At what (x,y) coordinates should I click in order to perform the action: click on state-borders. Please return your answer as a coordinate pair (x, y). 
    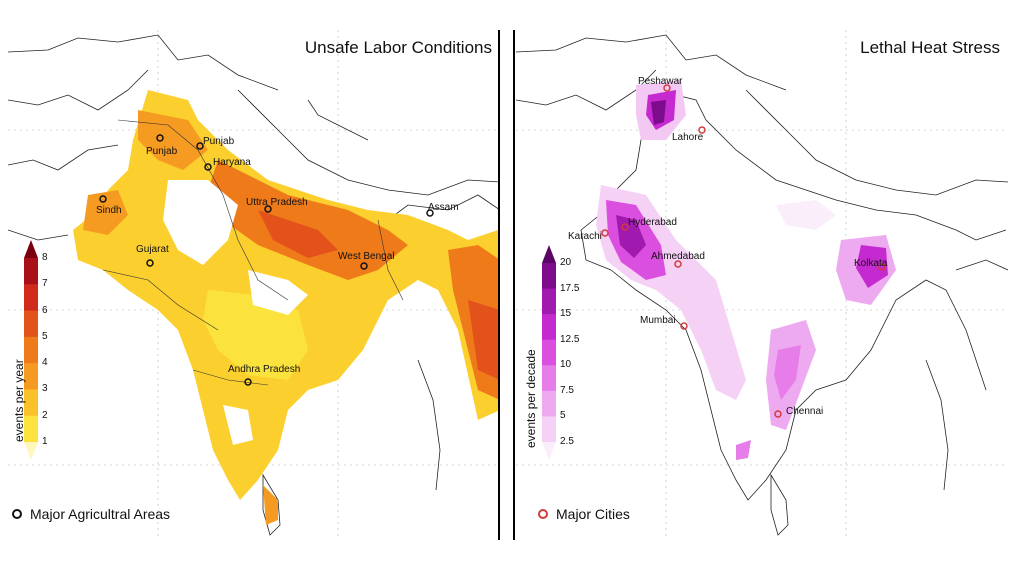
    Looking at the image, I should click on (253, 252).